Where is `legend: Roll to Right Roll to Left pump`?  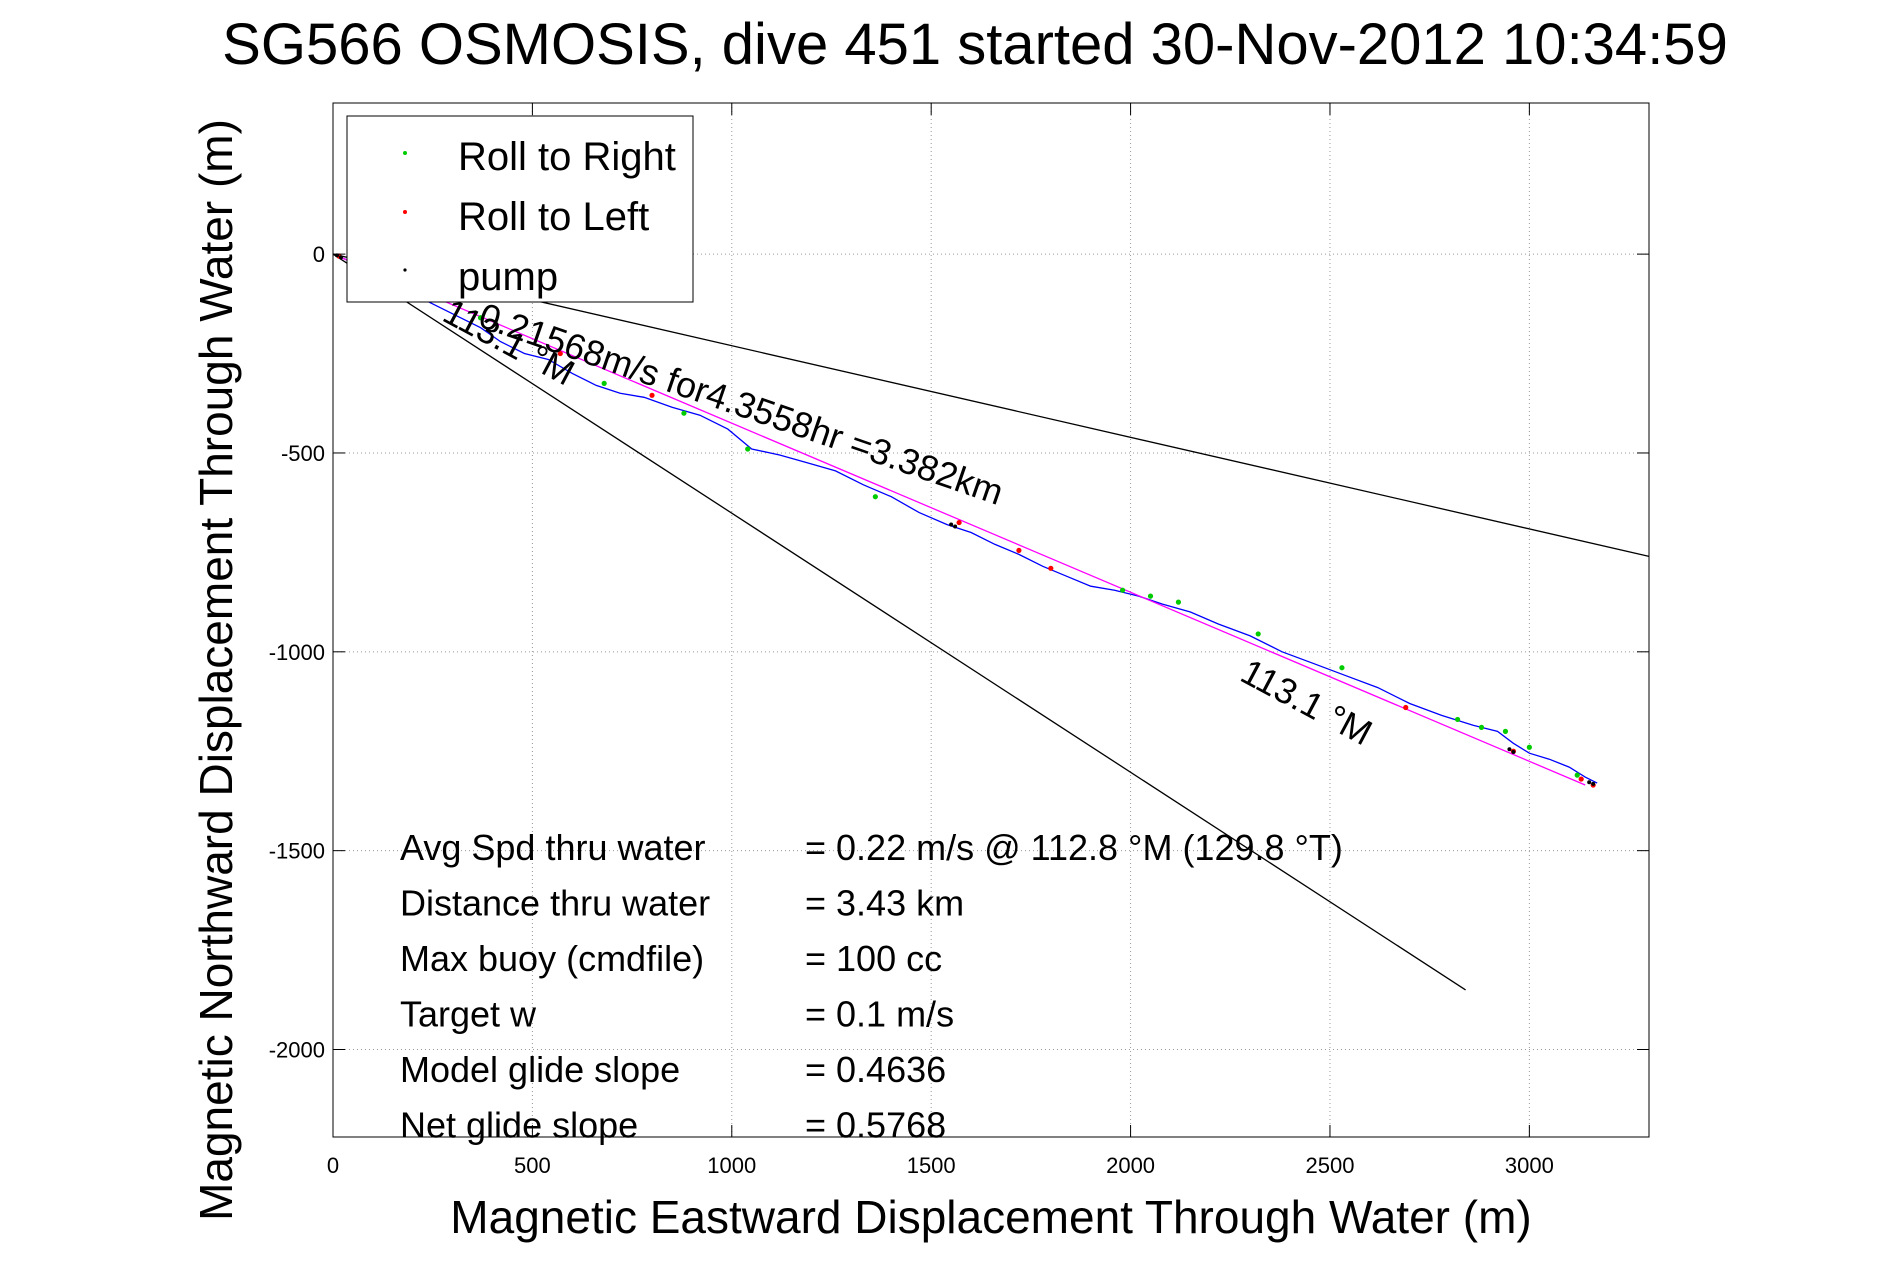 legend: Roll to Right Roll to Left pump is located at coordinates (520, 209).